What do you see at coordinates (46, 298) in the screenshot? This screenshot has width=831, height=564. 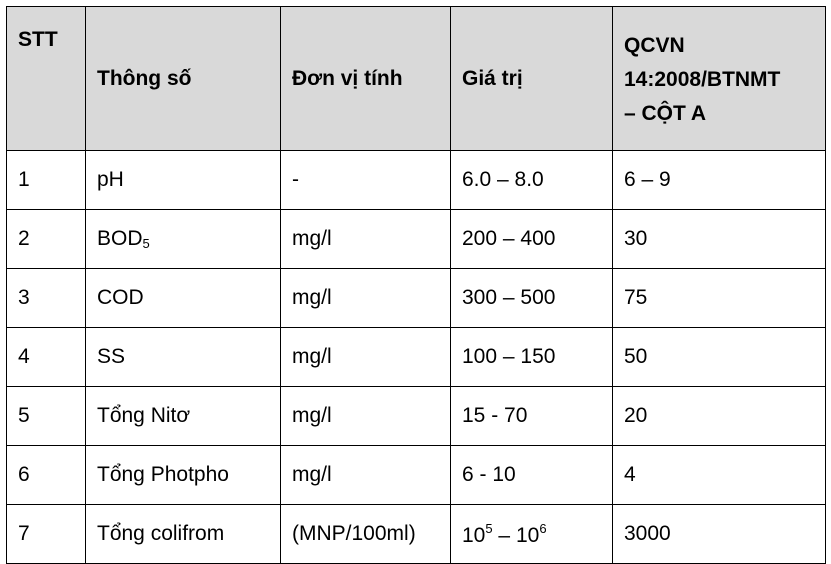 I see `cell-stt: 3` at bounding box center [46, 298].